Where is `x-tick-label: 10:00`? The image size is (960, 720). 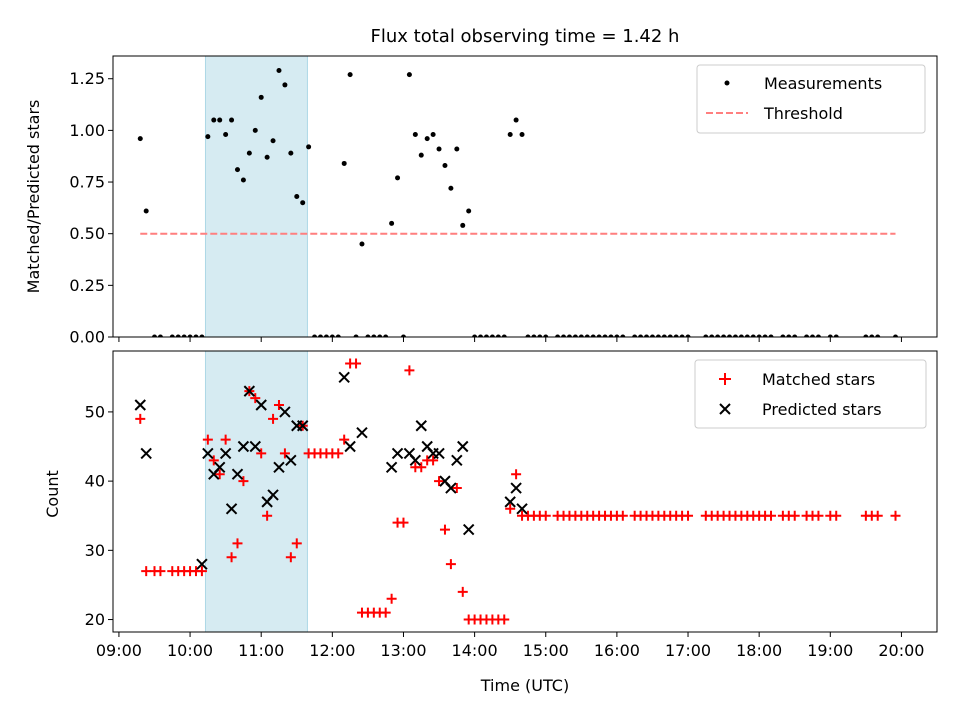
x-tick-label: 10:00 is located at coordinates (190, 650).